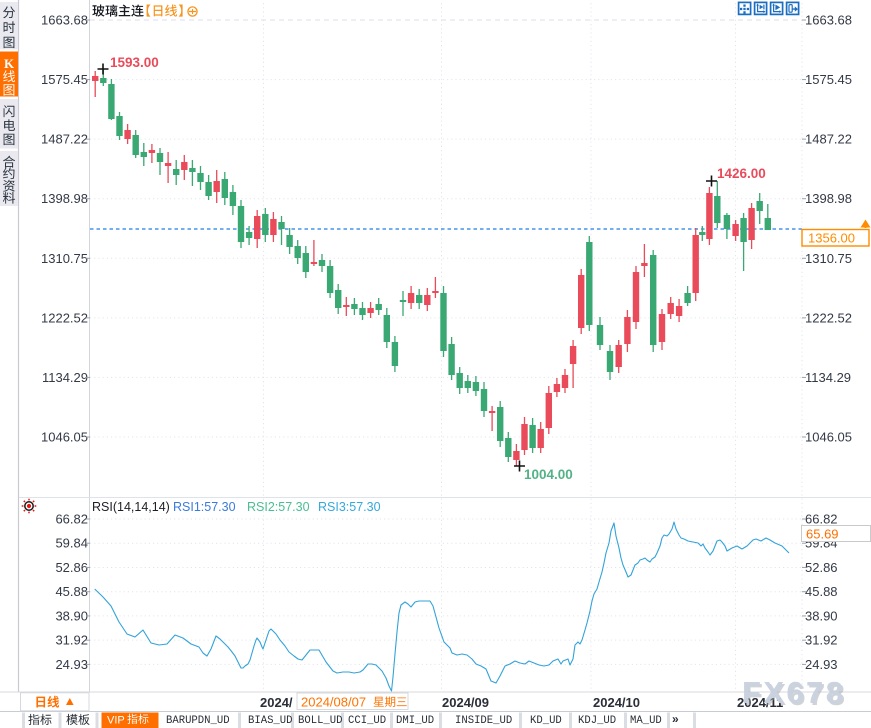  Describe the element at coordinates (646, 721) in the screenshot. I see `svg-text: MA_UD` at that location.